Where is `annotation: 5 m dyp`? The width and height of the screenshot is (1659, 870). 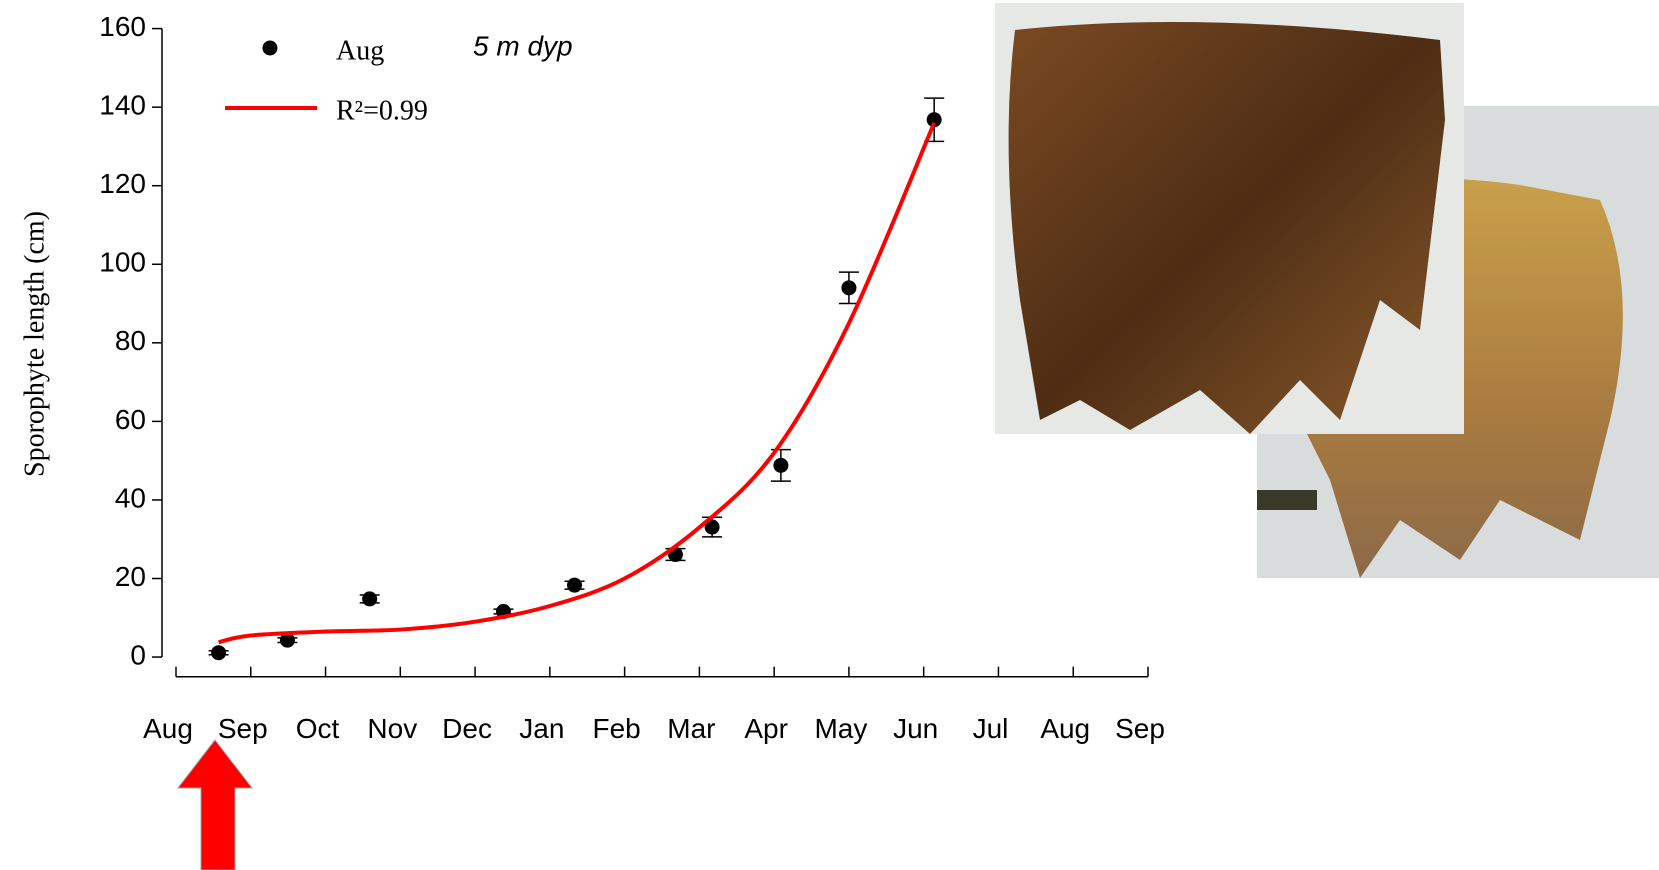 annotation: 5 m dyp is located at coordinates (523, 45).